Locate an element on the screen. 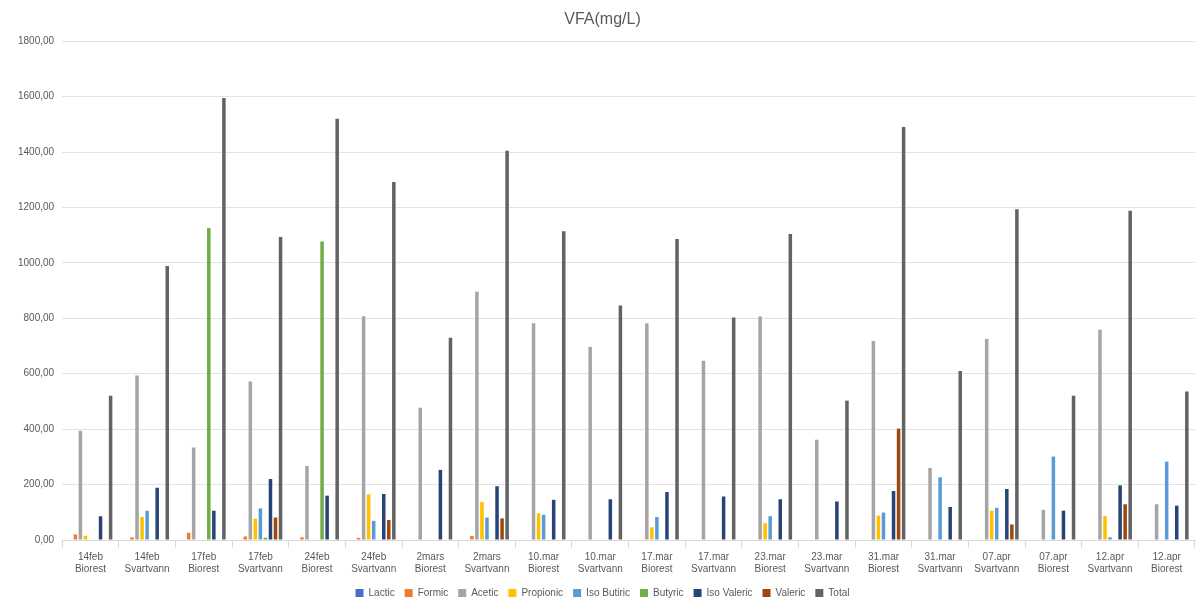 This screenshot has width=1203, height=610. legend-label: Lactic is located at coordinates (381, 592).